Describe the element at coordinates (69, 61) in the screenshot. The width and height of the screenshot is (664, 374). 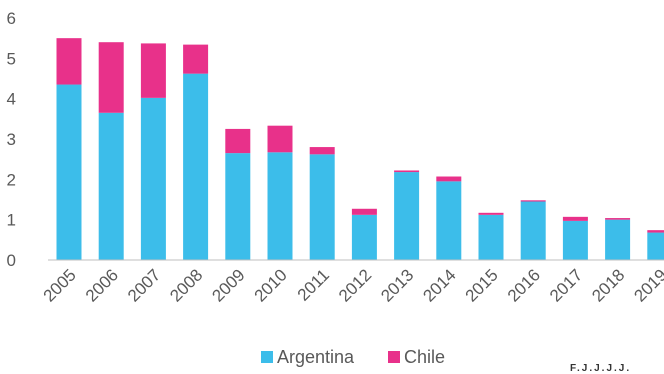
I see `bar-chile-2005` at that location.